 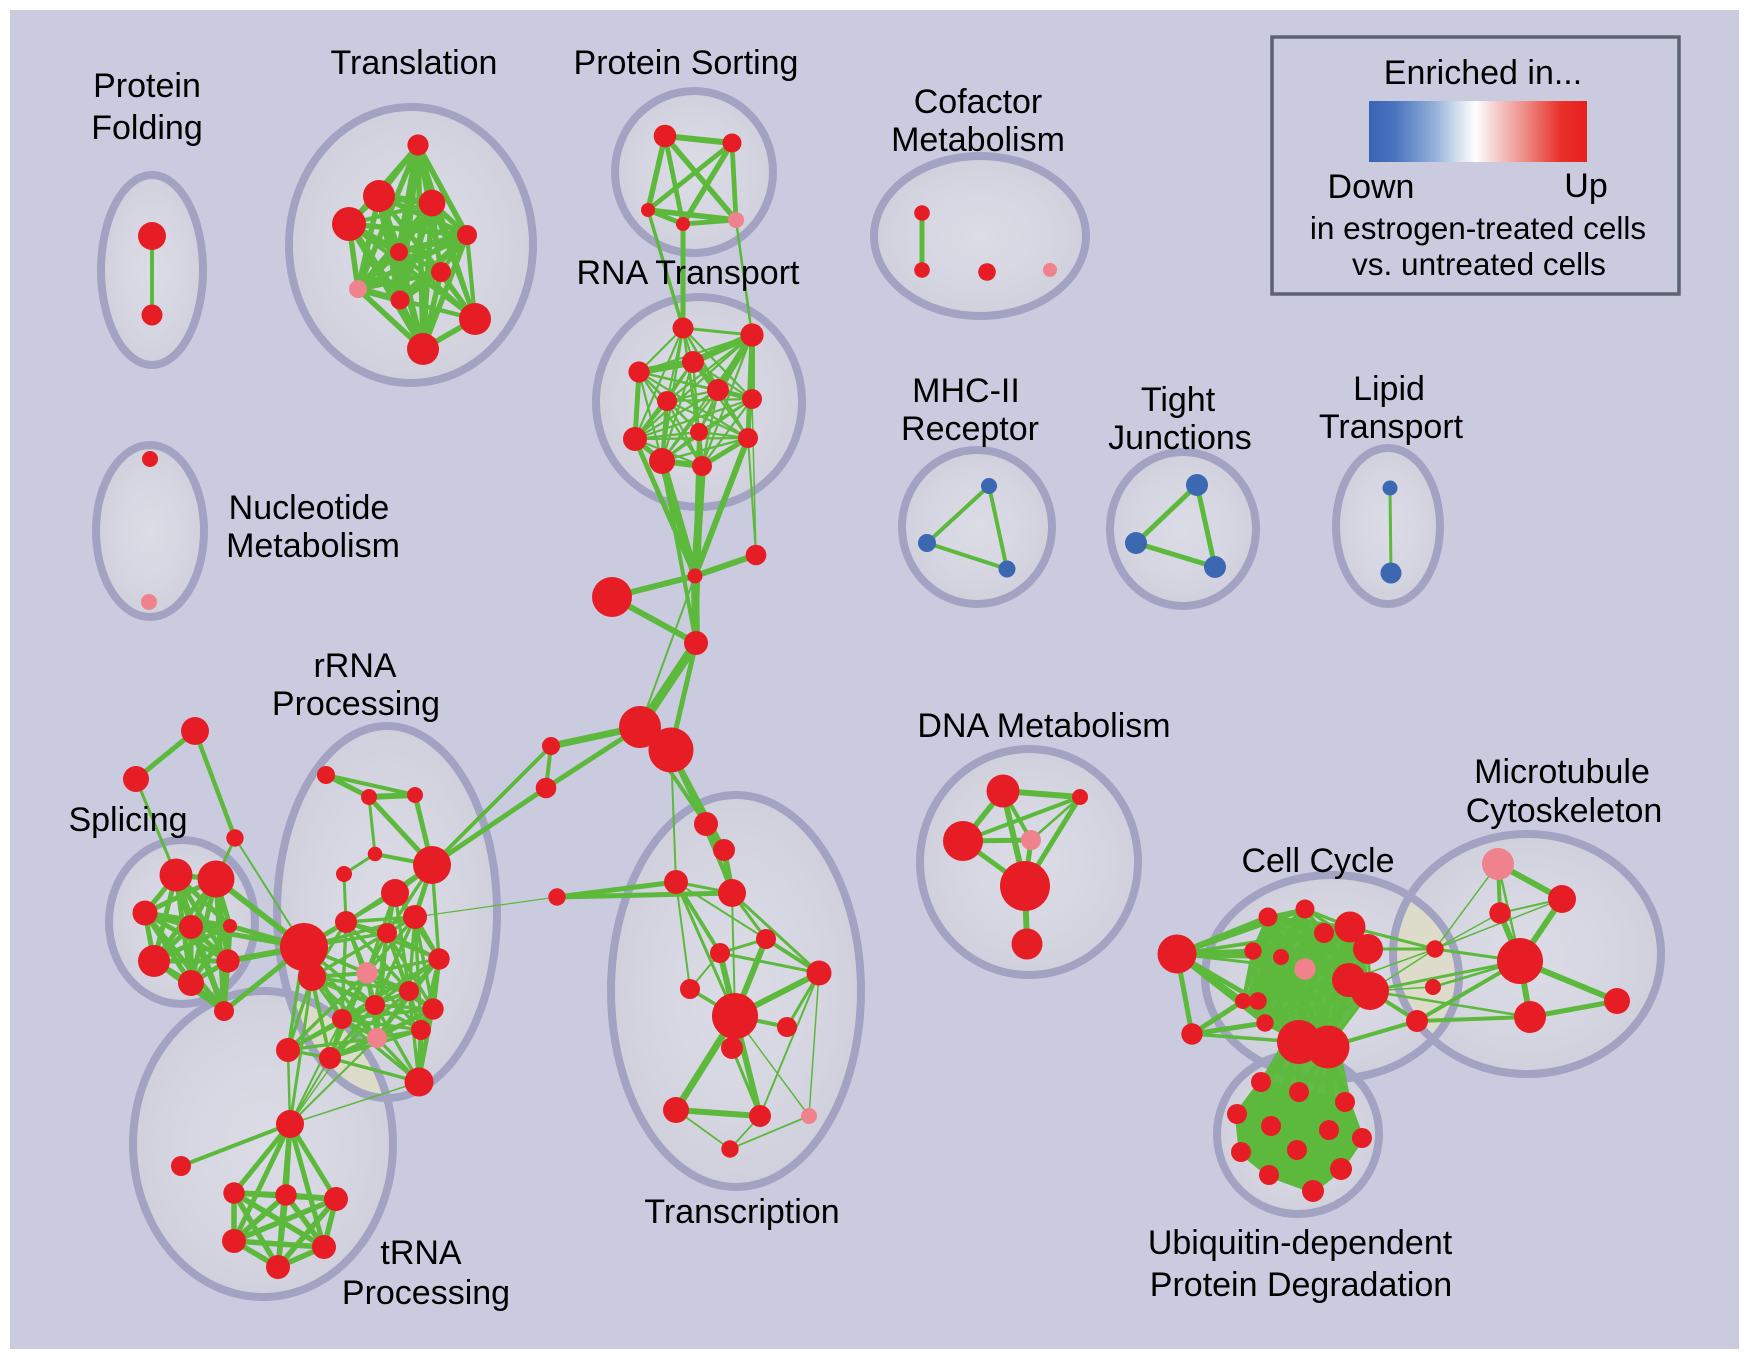 What do you see at coordinates (1178, 400) in the screenshot?
I see `svg-text: Tight` at bounding box center [1178, 400].